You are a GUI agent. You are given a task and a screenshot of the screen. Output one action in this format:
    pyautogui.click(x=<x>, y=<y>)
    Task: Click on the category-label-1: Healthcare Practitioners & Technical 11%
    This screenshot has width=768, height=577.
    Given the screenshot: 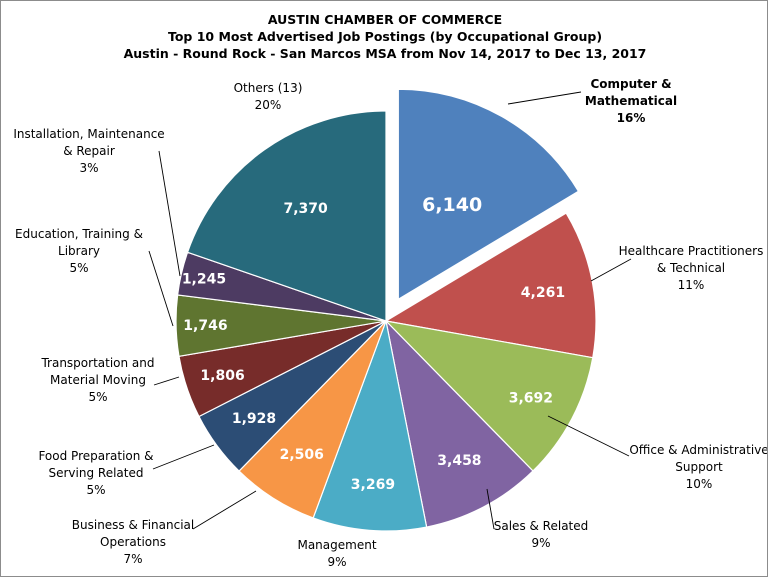 What is the action you would take?
    pyautogui.click(x=691, y=268)
    